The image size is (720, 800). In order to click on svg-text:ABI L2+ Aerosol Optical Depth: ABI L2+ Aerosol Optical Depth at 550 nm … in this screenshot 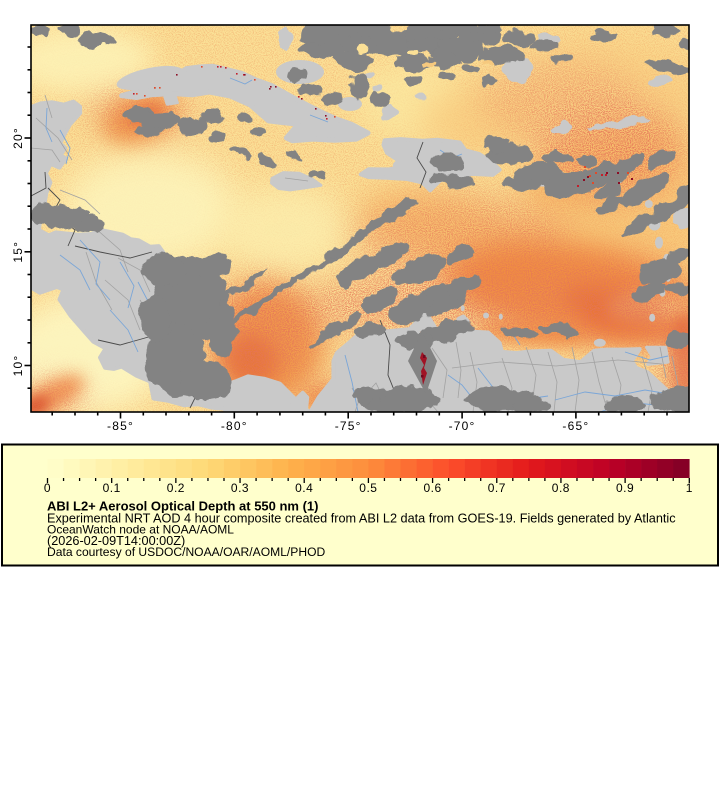, I will do `click(183, 506)`.